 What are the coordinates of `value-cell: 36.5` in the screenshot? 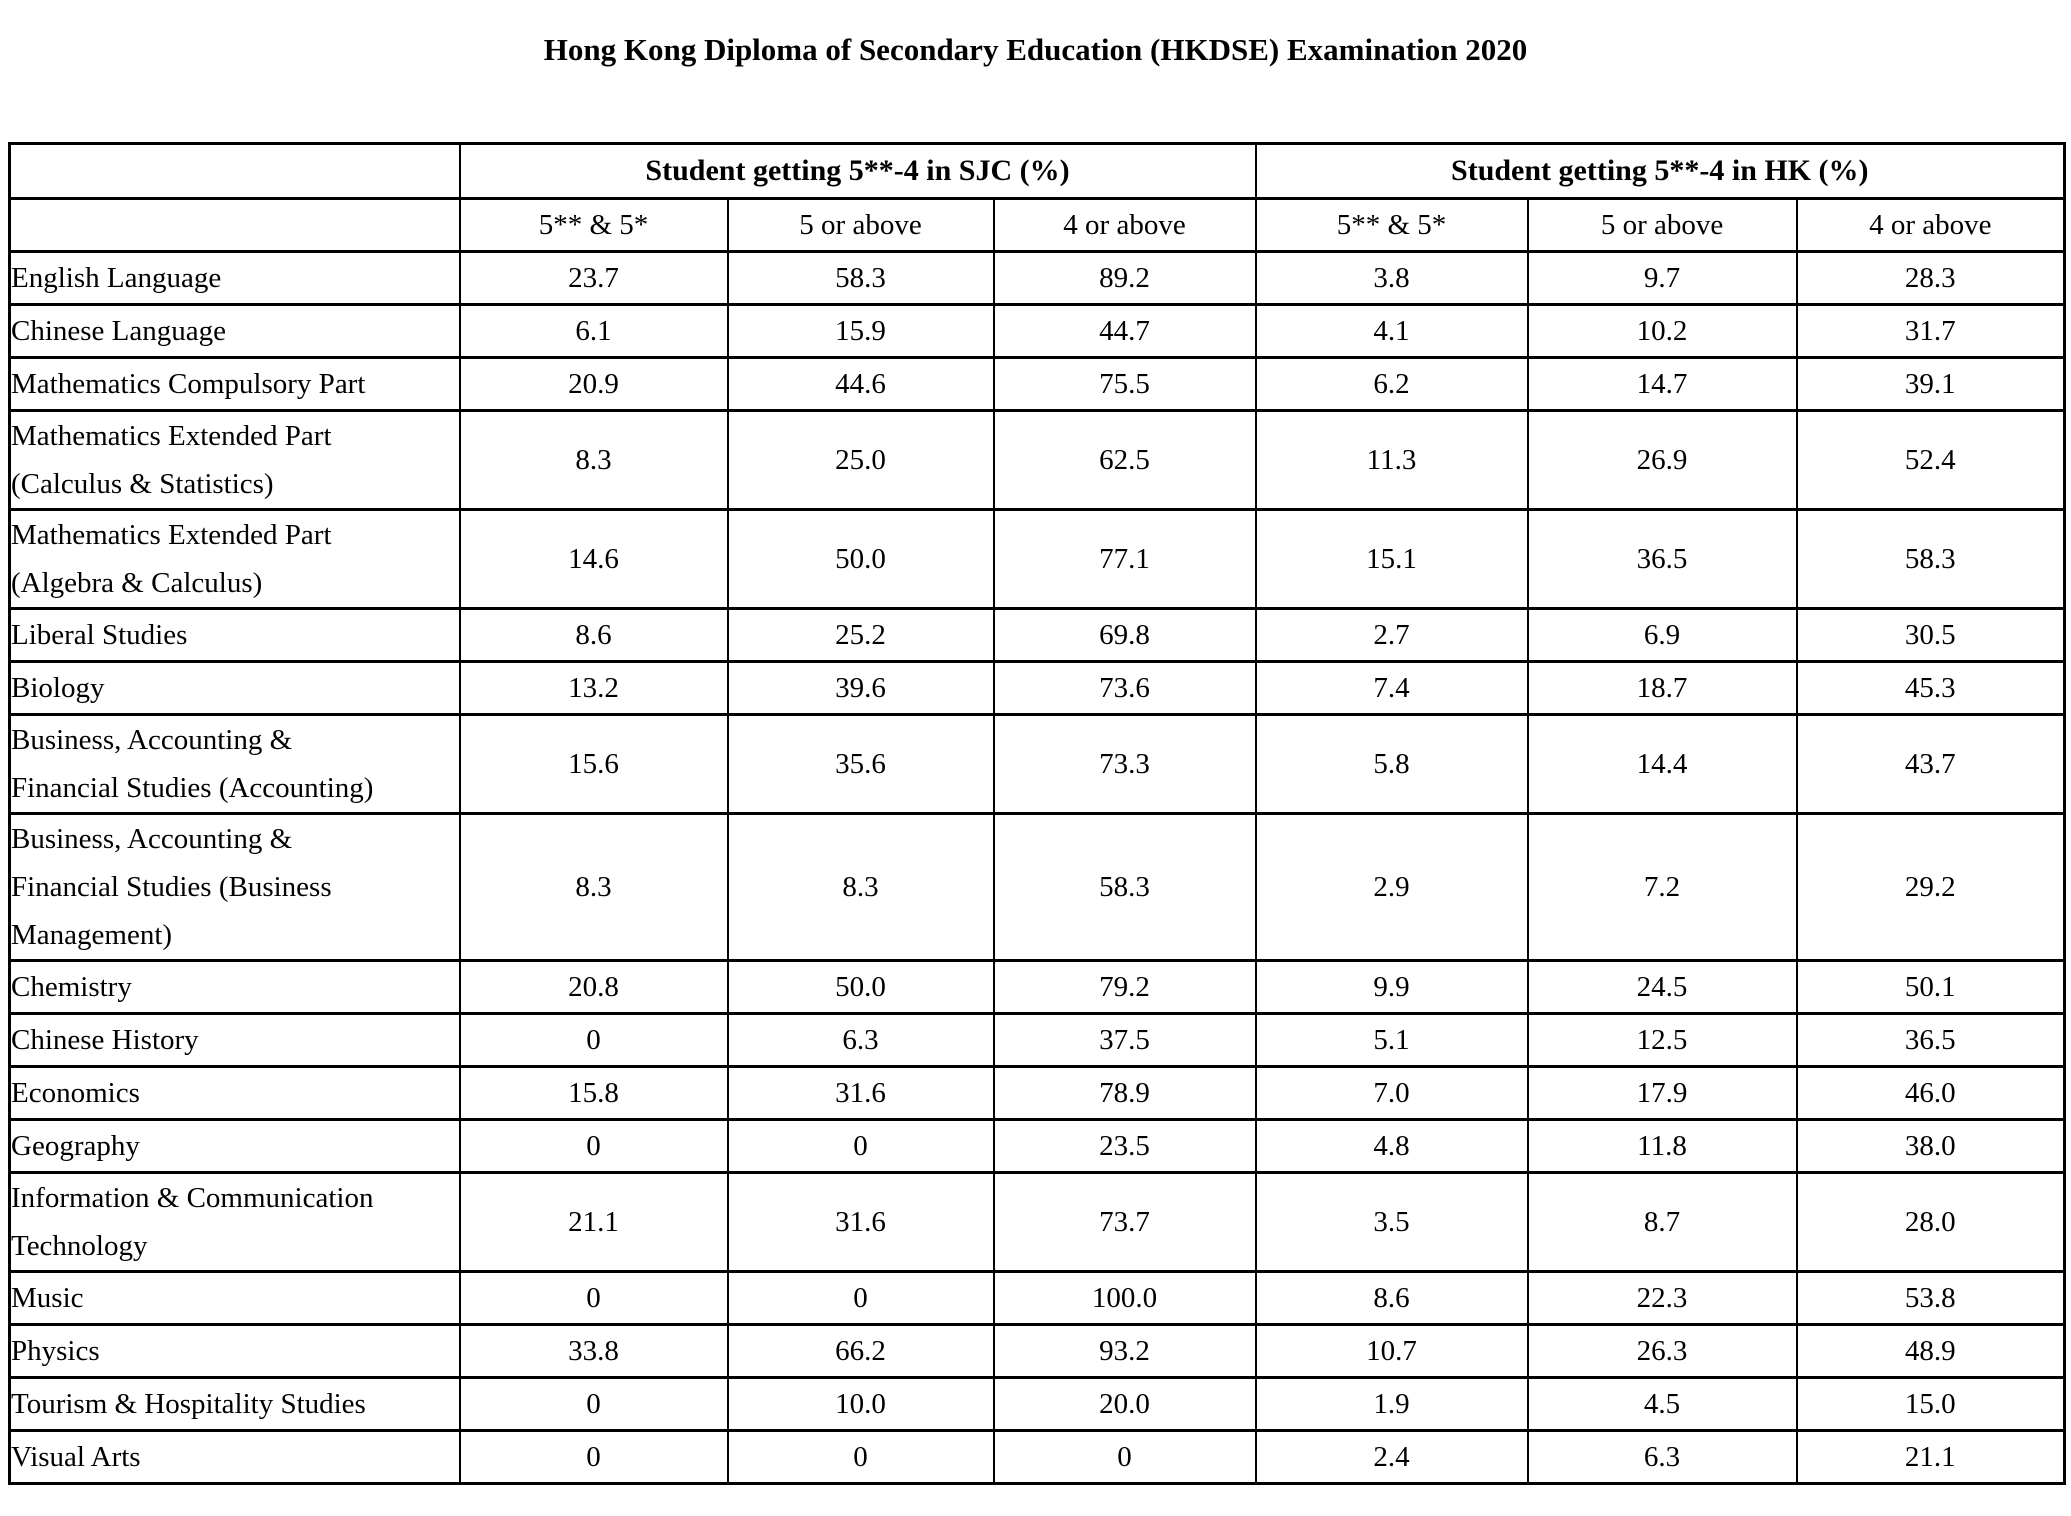 It's located at (1930, 1040).